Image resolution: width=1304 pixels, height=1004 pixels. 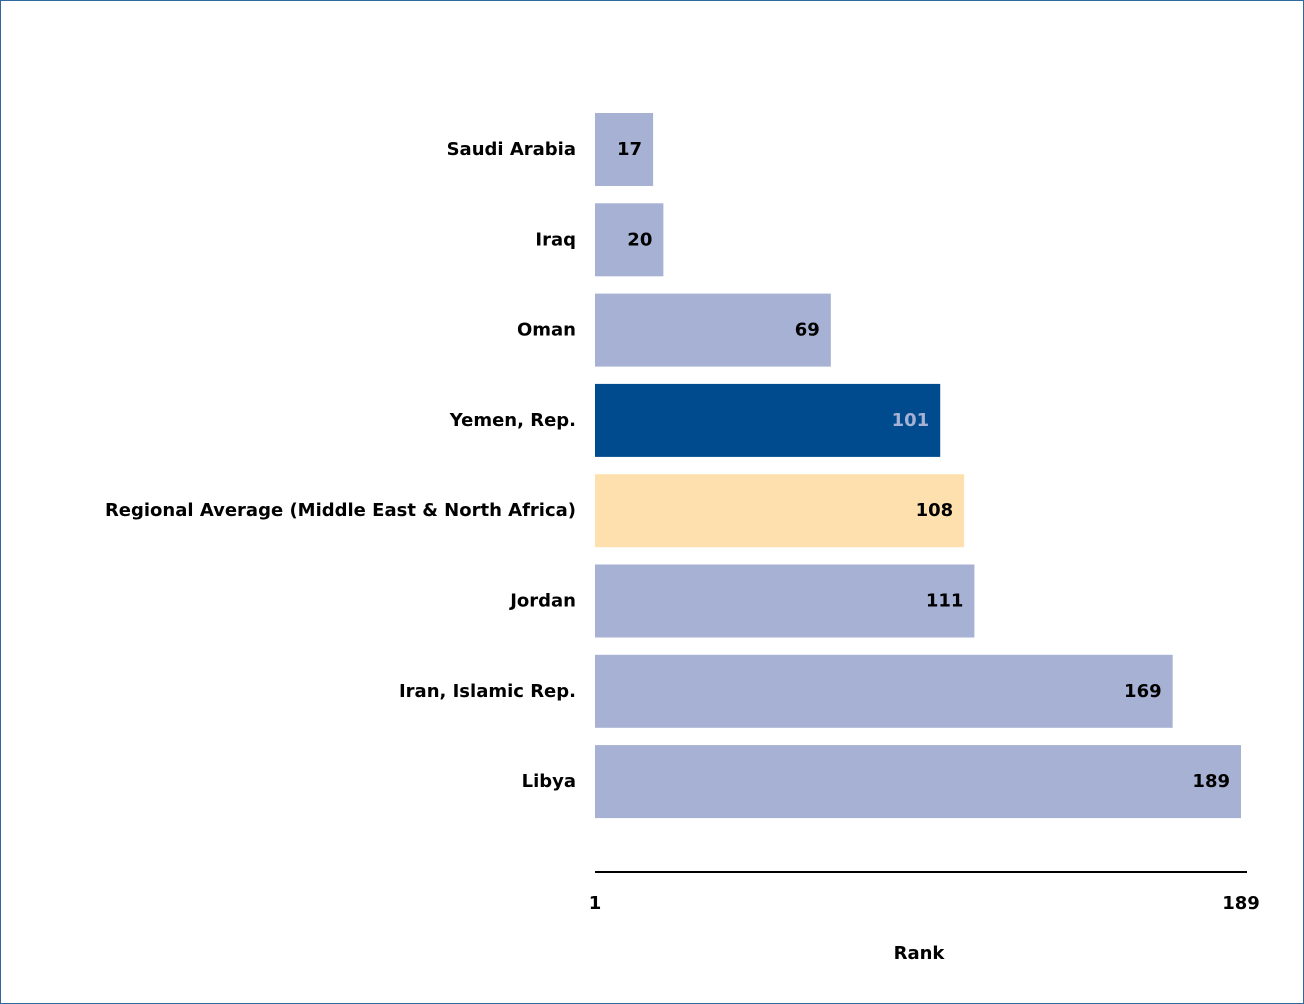 I want to click on category-label-iran-islamic-rep: Iran, Islamic Rep., so click(x=487, y=691).